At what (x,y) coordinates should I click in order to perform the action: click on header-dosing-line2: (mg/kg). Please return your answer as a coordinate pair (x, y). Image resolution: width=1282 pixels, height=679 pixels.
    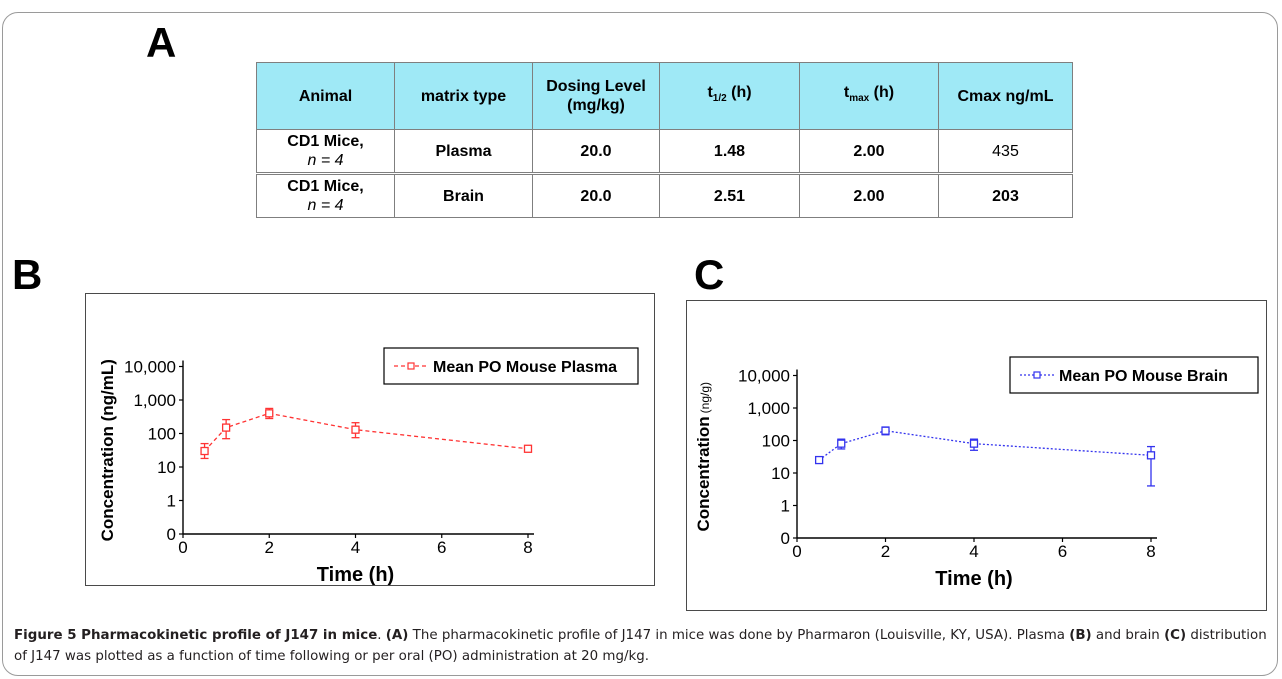
    Looking at the image, I should click on (596, 105).